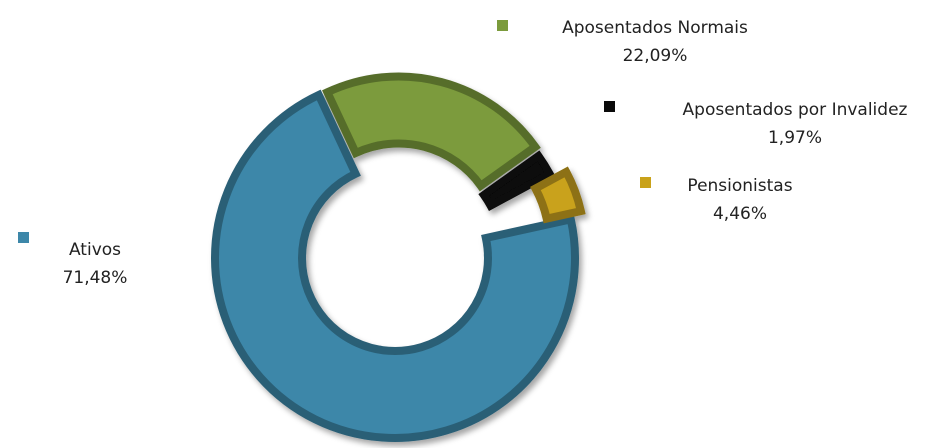 The height and width of the screenshot is (448, 939). Describe the element at coordinates (740, 214) in the screenshot. I see `slice-value-label: 4,46%` at that location.